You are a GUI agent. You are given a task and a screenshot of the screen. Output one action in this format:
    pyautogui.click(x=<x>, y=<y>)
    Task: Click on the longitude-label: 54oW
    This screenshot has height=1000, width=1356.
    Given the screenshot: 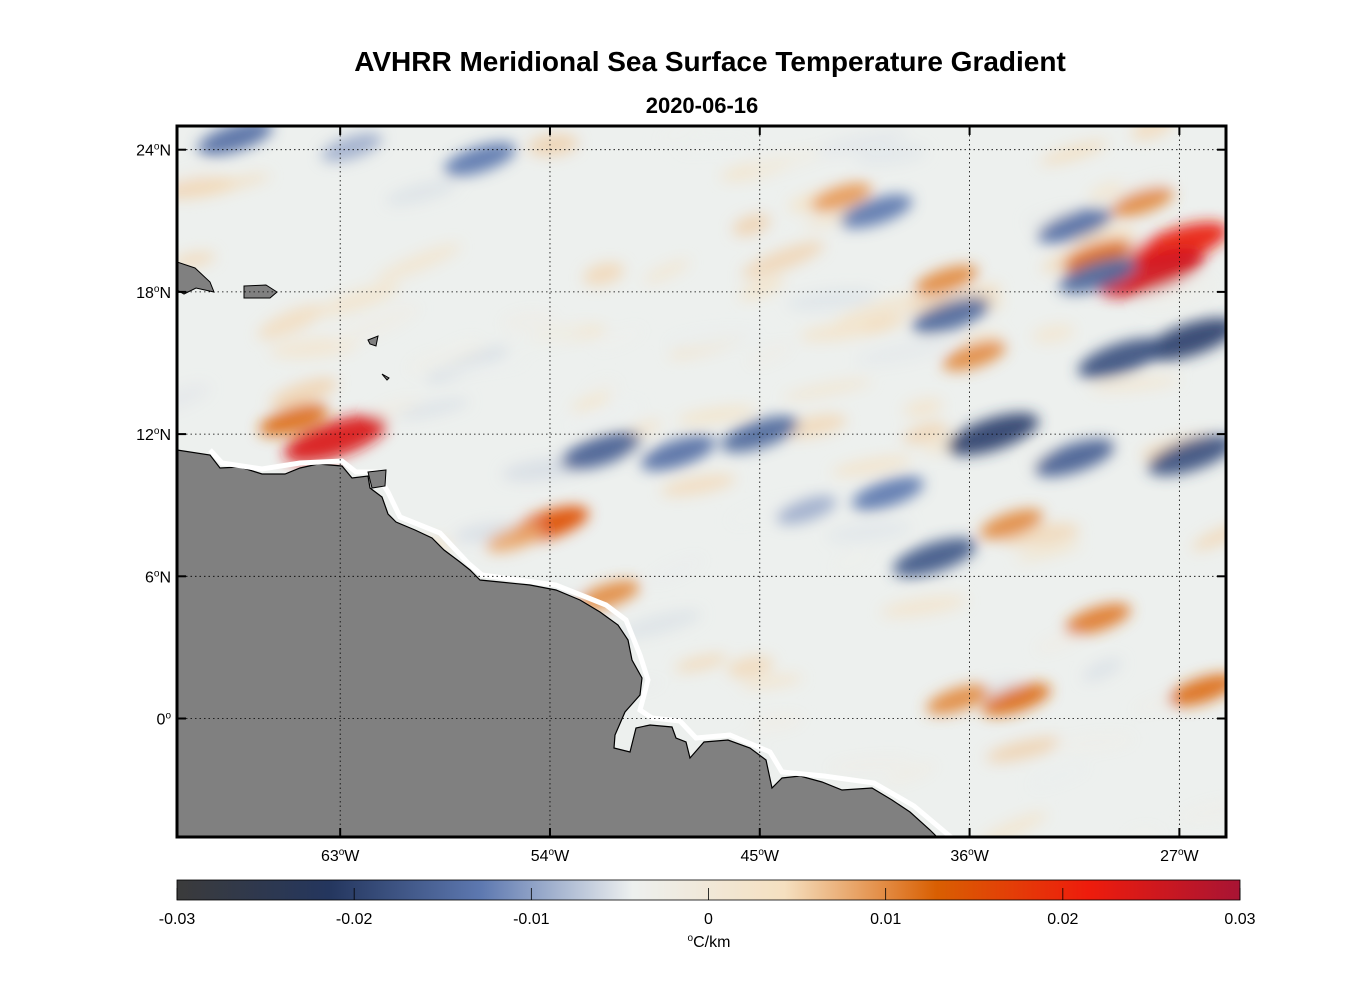 What is the action you would take?
    pyautogui.click(x=550, y=856)
    